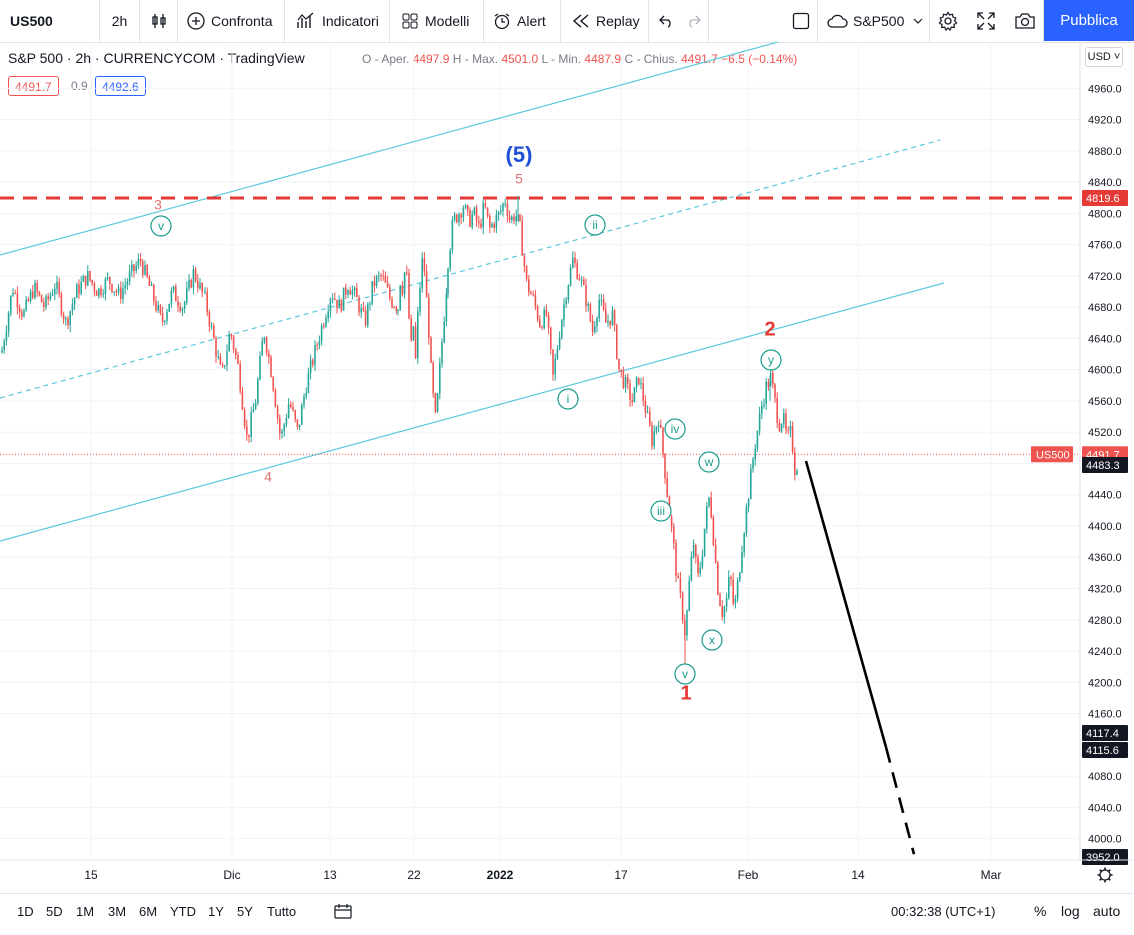  I want to click on layout-selector: S&P500, so click(874, 21).